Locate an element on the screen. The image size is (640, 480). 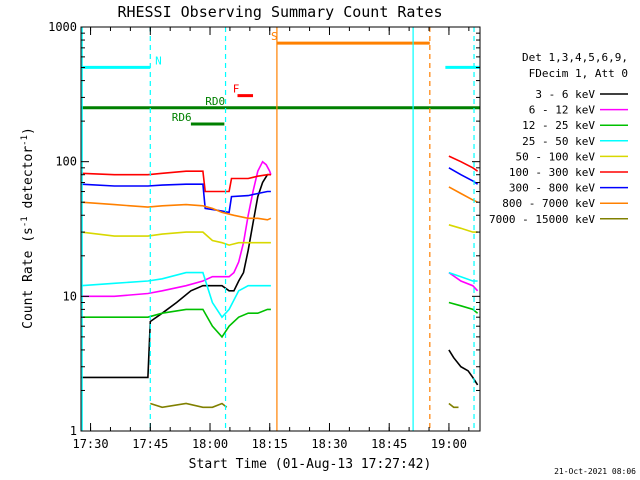
legend-header-line-1: Det 1,3,4,5,6,9, is located at coordinates (575, 57).